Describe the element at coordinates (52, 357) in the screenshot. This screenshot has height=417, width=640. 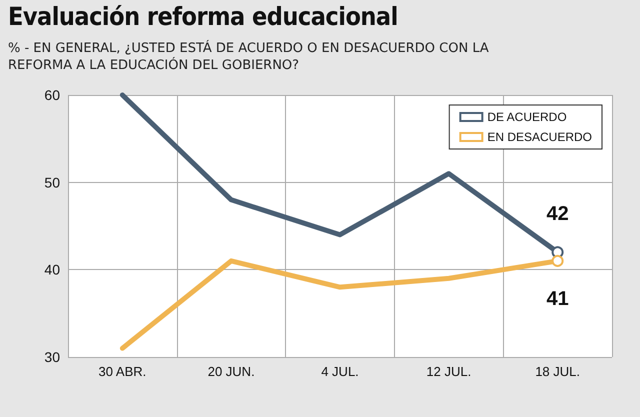
I see `y-tick-label: 30` at that location.